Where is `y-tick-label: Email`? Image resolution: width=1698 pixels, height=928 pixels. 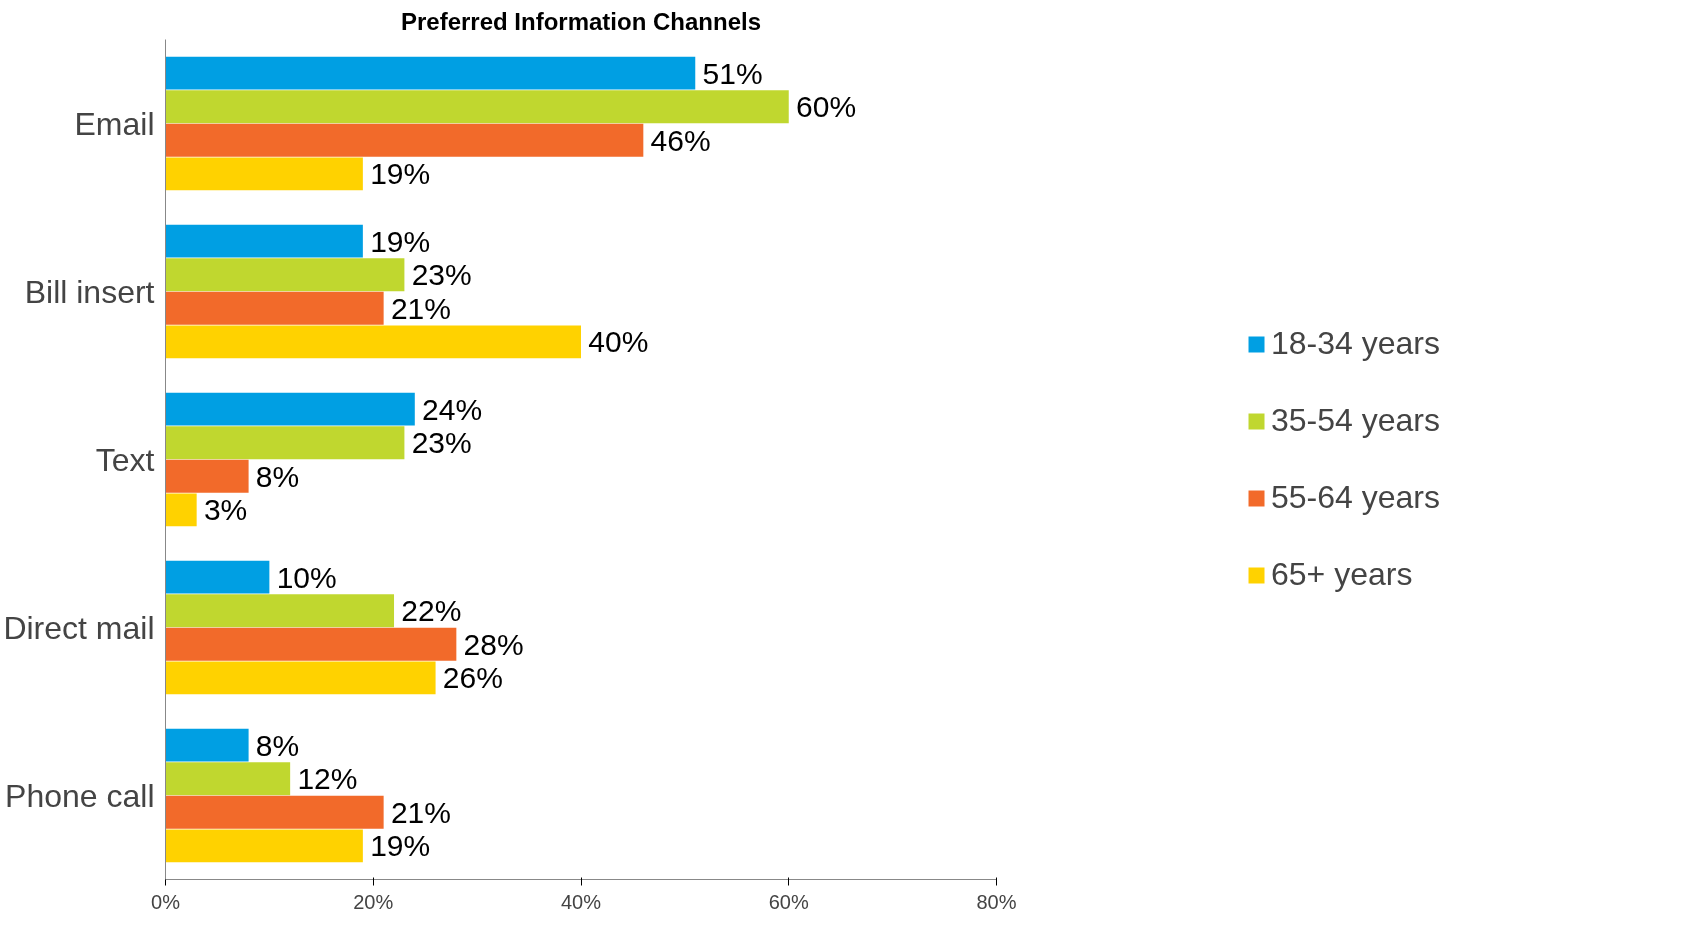 y-tick-label: Email is located at coordinates (114, 123).